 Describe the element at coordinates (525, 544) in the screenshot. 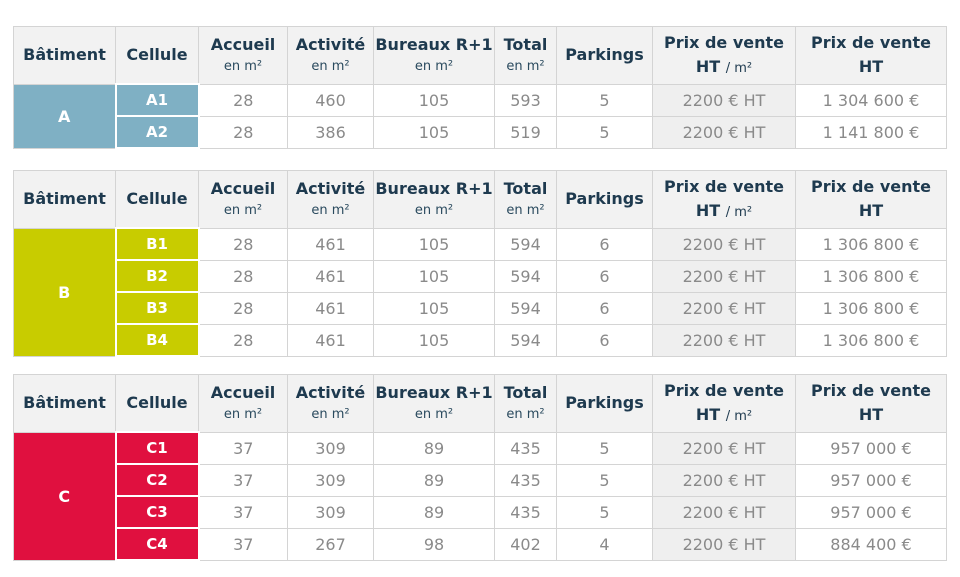

I see `total-cell: 402` at that location.